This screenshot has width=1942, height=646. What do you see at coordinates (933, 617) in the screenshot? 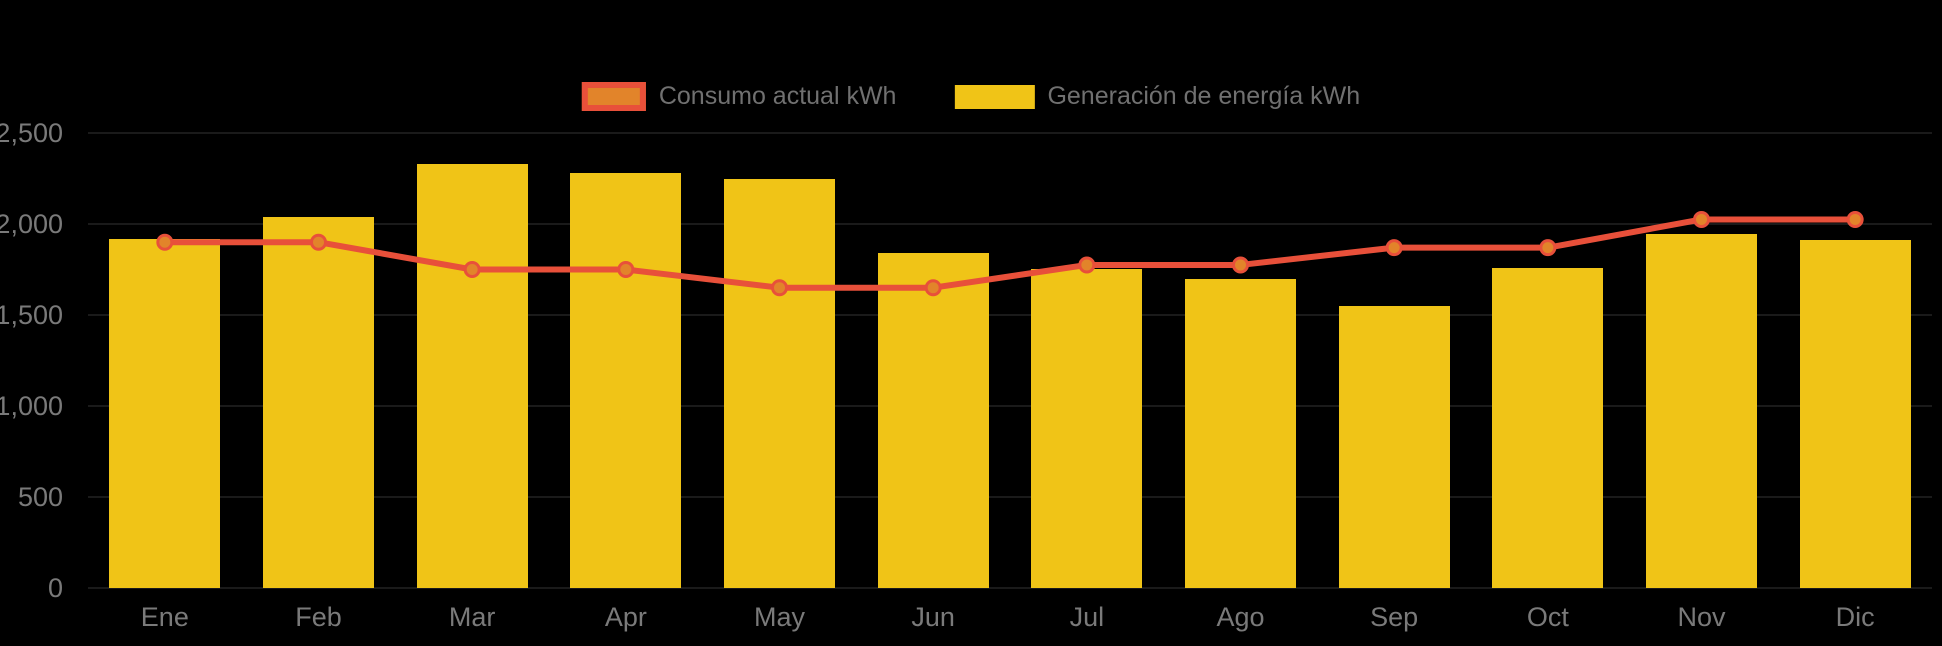
I see `x-axis-tick-label: Jun` at bounding box center [933, 617].